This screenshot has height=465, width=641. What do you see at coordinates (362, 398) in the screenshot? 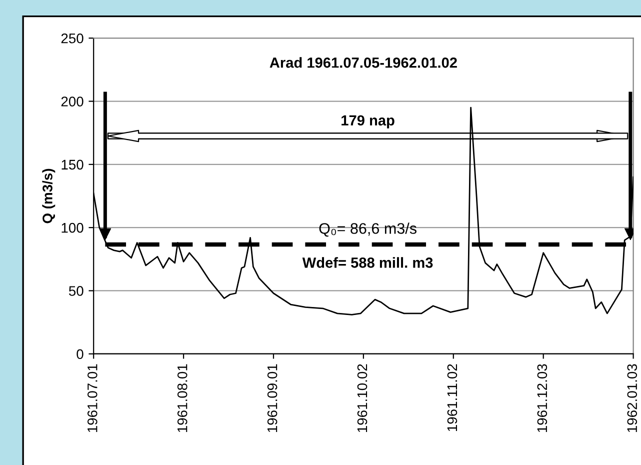
I see `x-tick-label: 1961.10.02` at bounding box center [362, 398].